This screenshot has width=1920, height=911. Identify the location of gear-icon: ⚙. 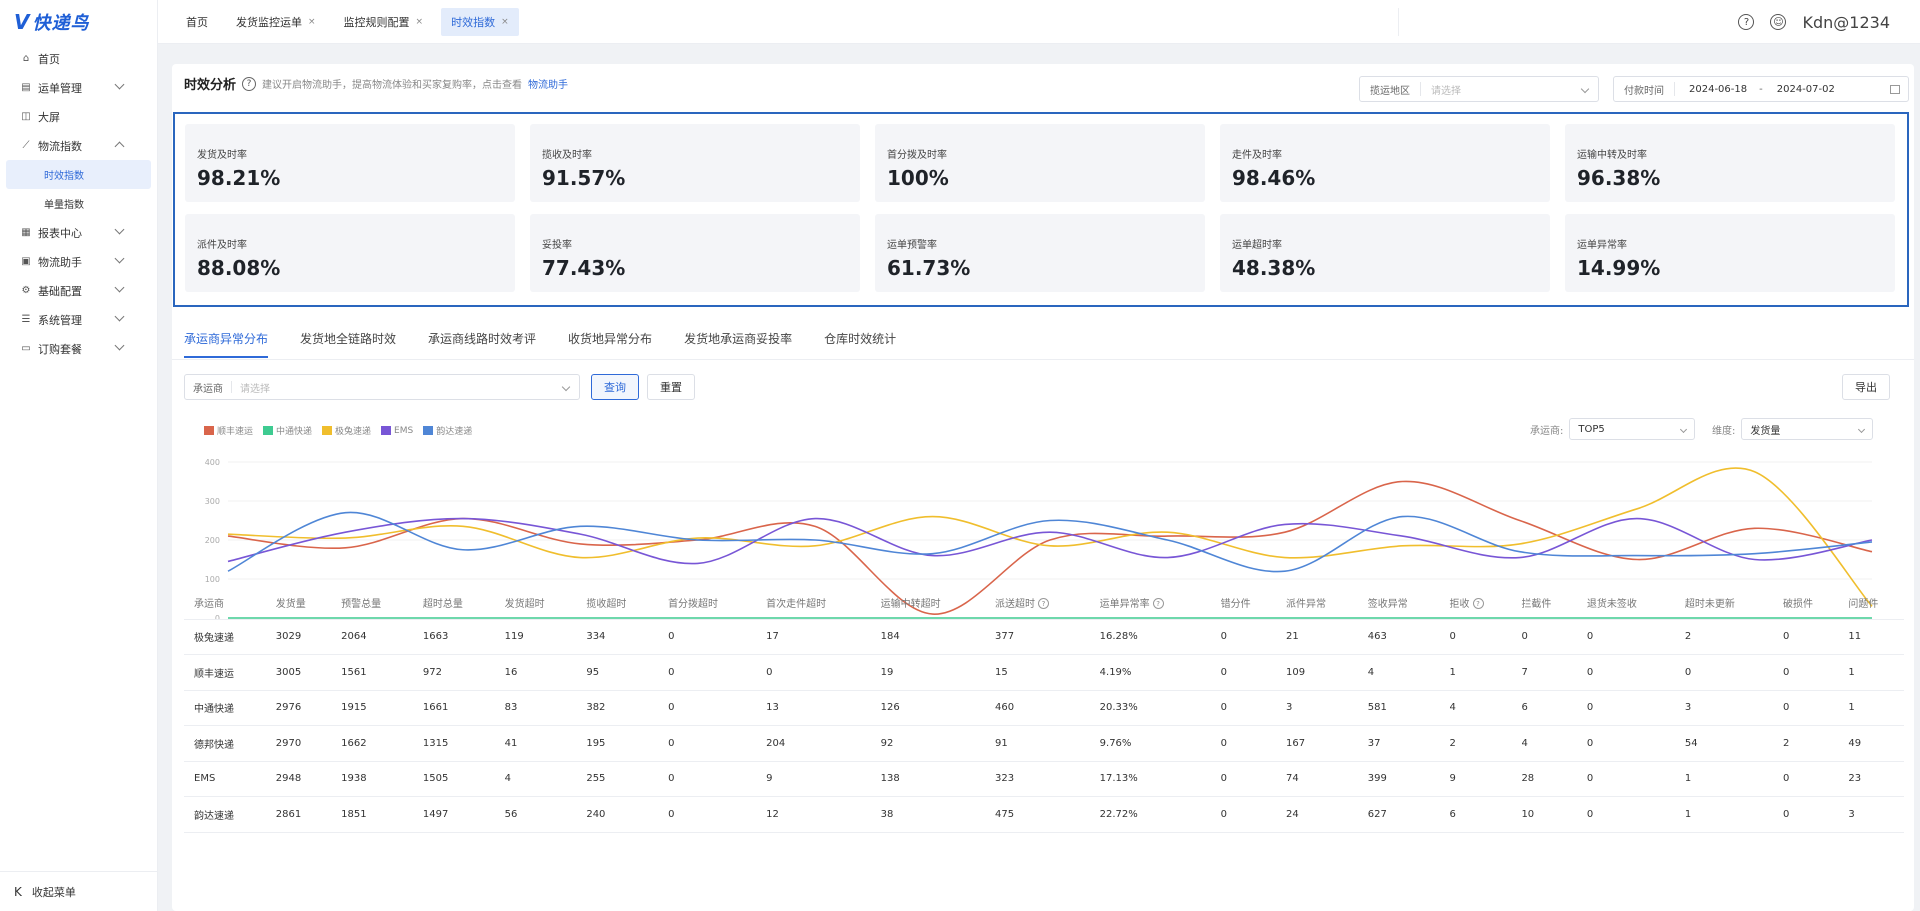
(26, 290).